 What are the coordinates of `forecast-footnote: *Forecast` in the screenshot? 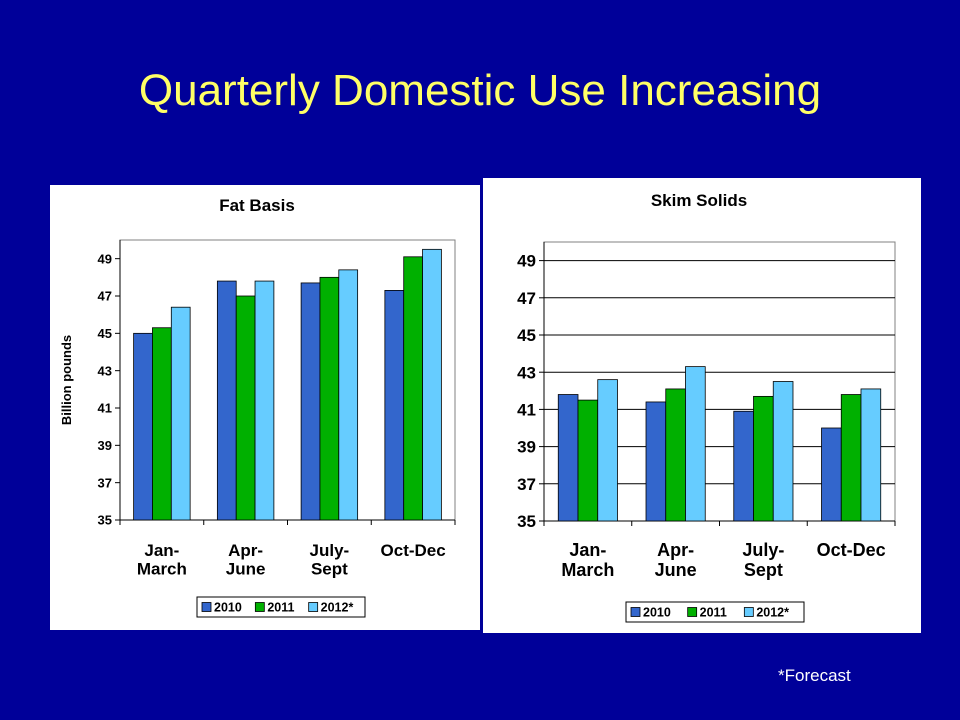 It's located at (814, 675).